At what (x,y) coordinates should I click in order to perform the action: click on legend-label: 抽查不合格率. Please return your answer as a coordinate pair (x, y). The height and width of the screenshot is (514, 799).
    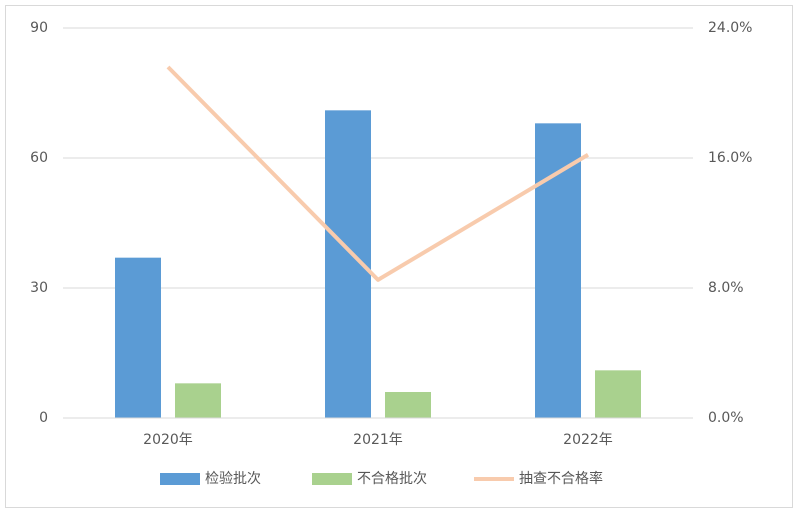
    Looking at the image, I should click on (561, 478).